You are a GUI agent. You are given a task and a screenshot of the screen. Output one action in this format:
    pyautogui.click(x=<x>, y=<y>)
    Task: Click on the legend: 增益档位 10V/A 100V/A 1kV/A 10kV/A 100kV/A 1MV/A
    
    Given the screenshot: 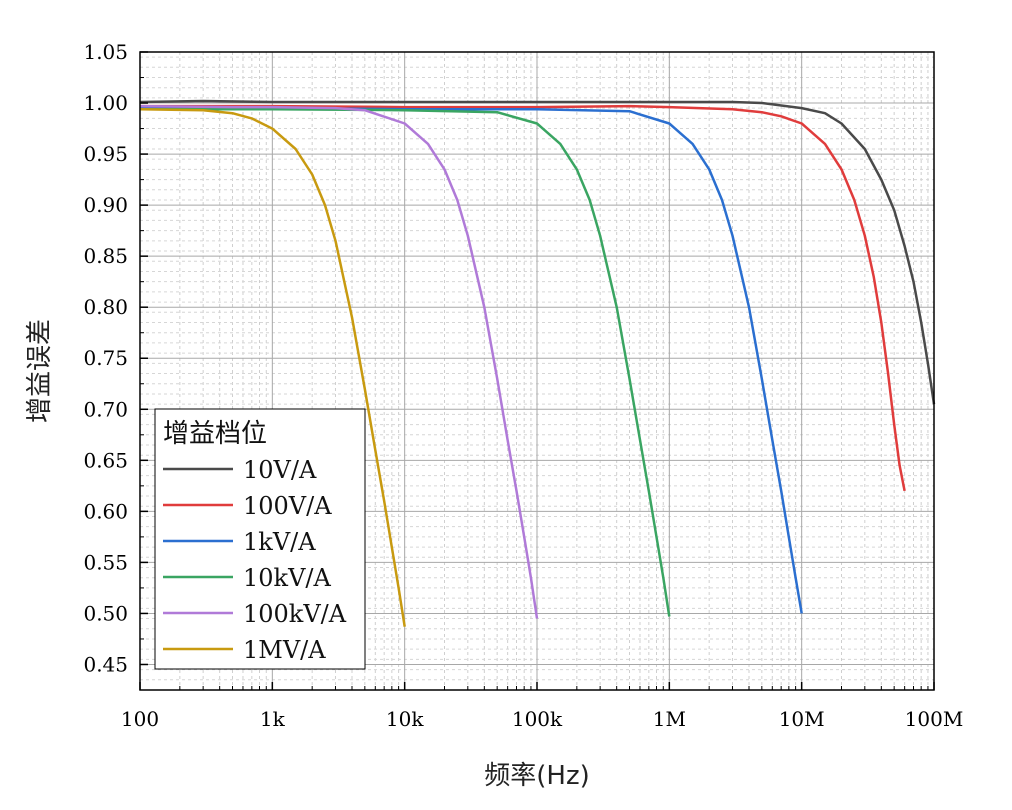 What is the action you would take?
    pyautogui.click(x=260, y=539)
    